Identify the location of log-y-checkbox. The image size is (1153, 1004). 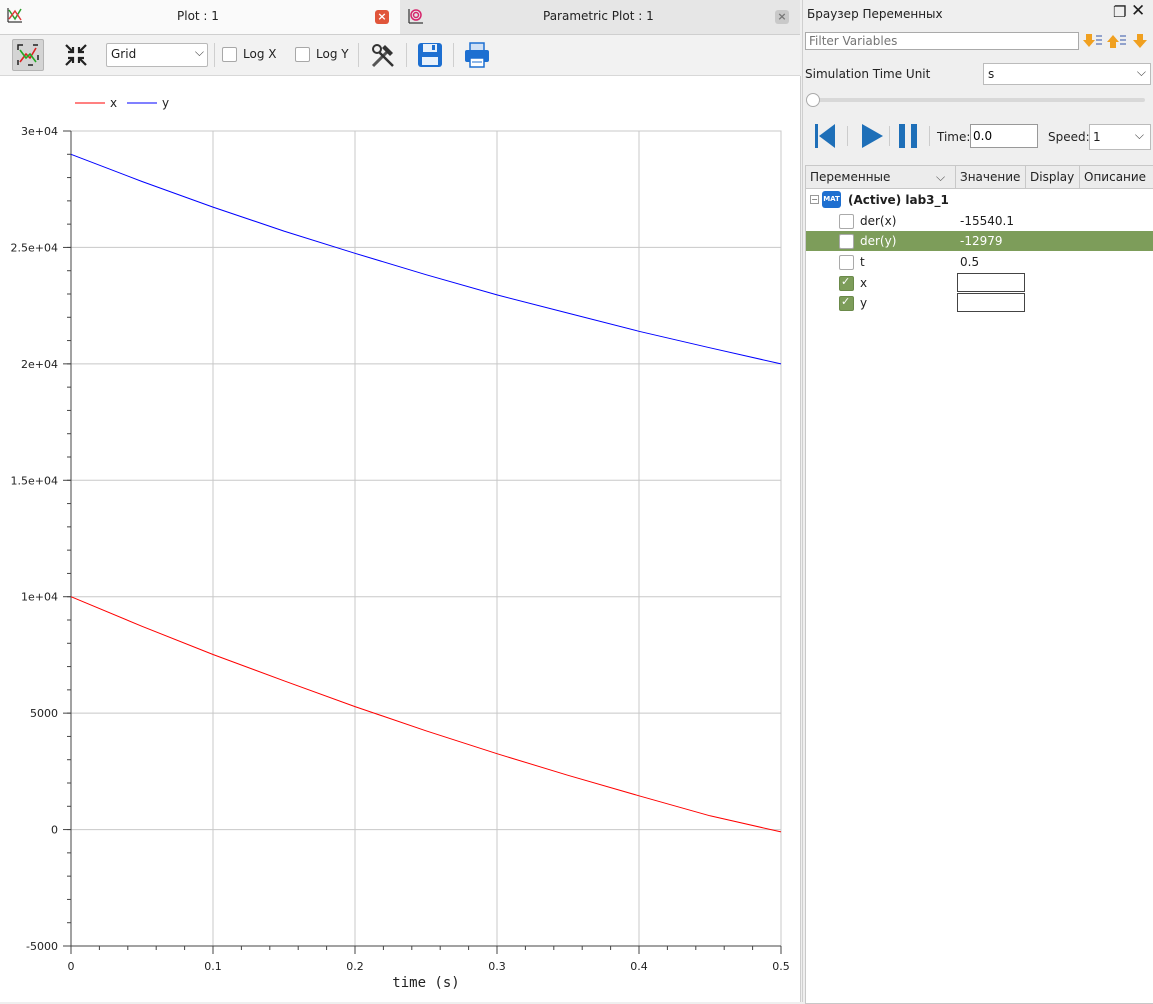
(302, 54).